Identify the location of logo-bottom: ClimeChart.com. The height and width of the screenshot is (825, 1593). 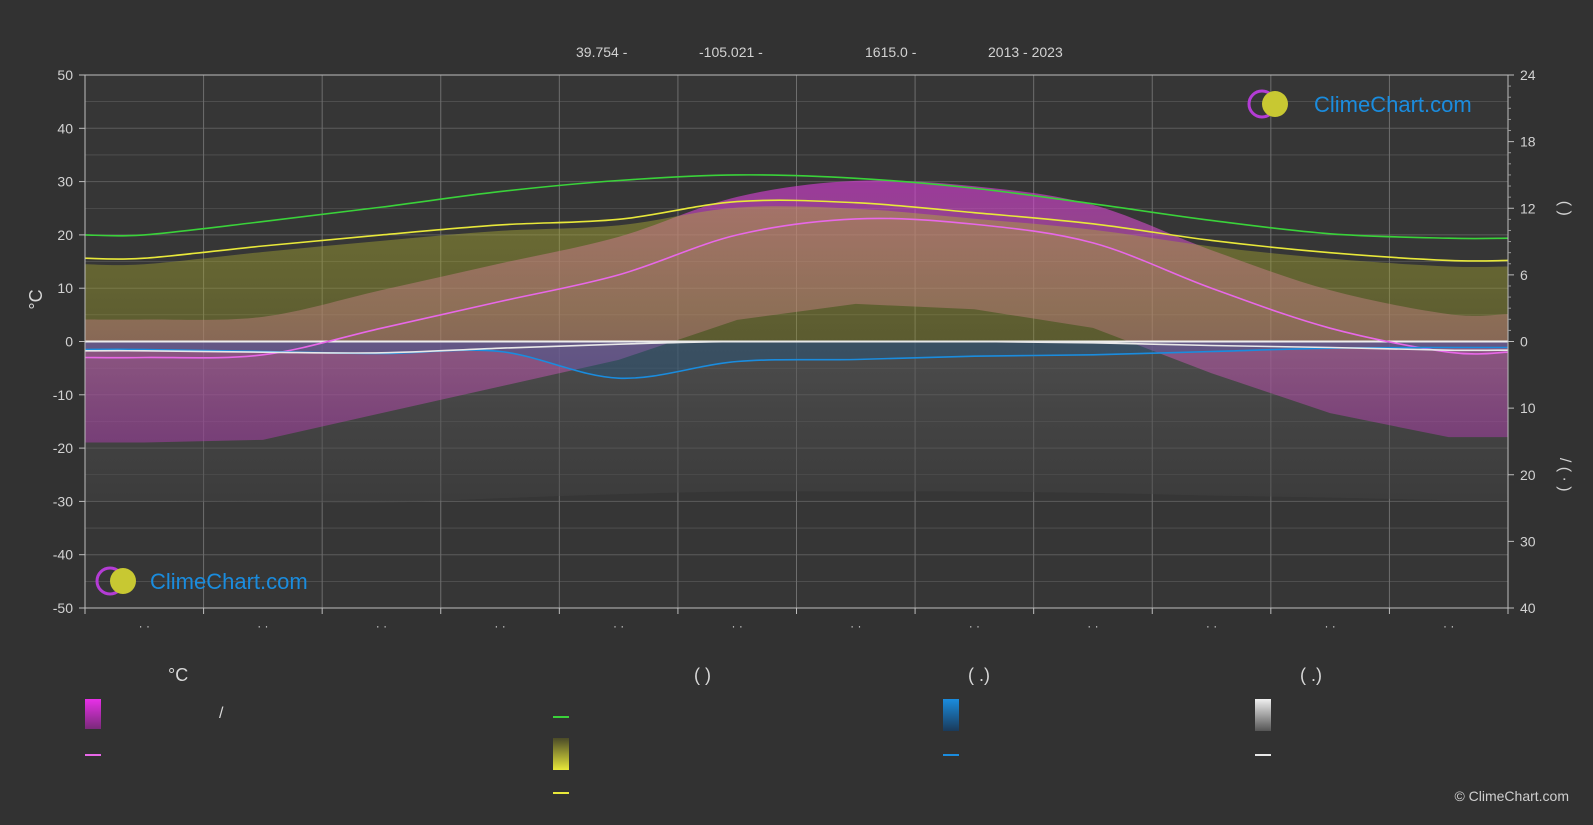
(201, 581).